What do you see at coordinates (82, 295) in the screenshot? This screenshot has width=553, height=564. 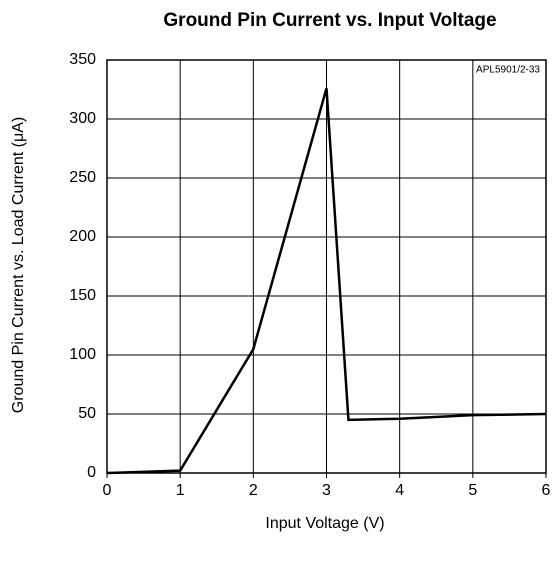 I see `y-tick-label: 150` at bounding box center [82, 295].